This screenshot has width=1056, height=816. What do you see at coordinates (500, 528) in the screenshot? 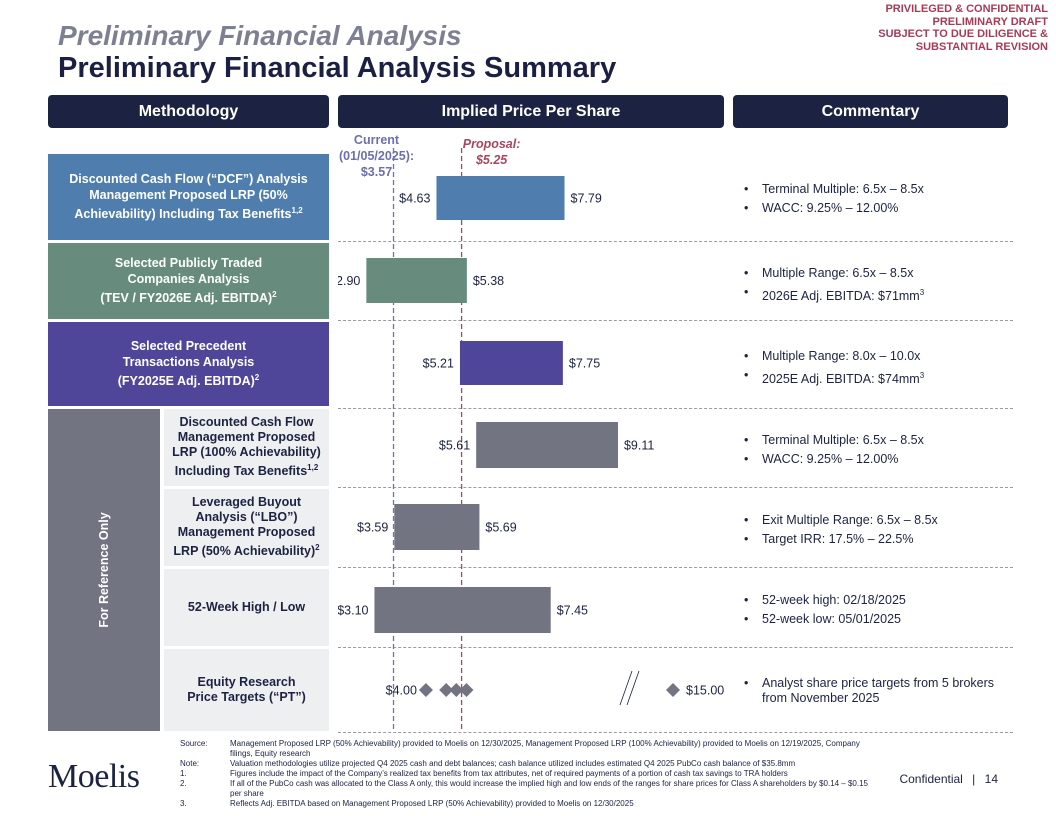
I see `range-high-label: $5.69` at bounding box center [500, 528].